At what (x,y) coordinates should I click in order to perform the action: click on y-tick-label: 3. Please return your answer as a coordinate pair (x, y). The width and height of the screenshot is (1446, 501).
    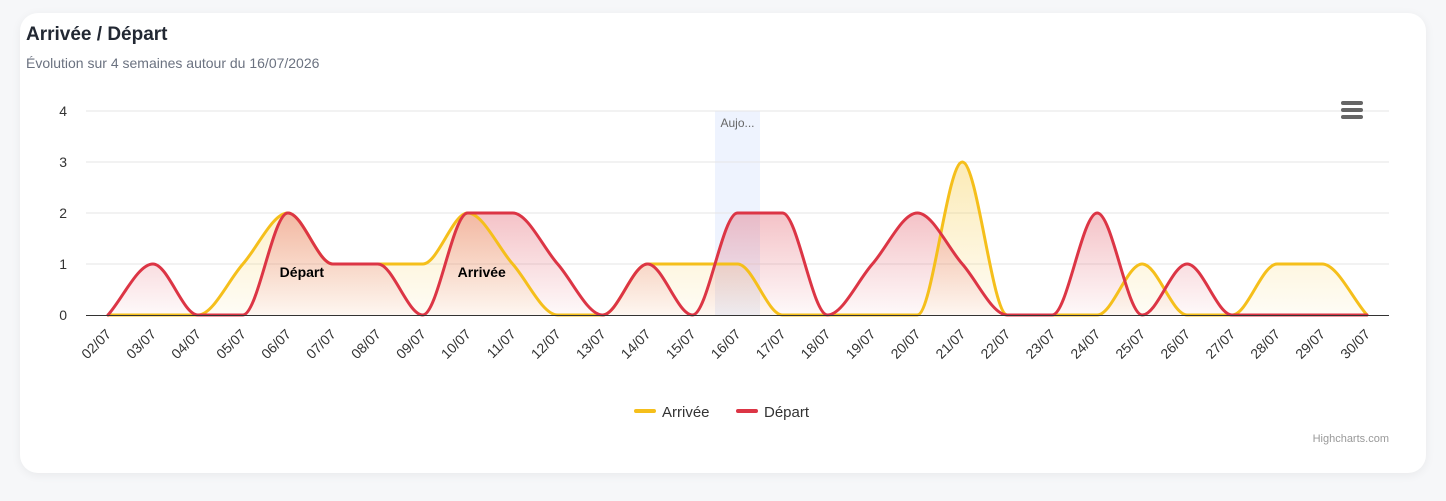
    Looking at the image, I should click on (63, 162).